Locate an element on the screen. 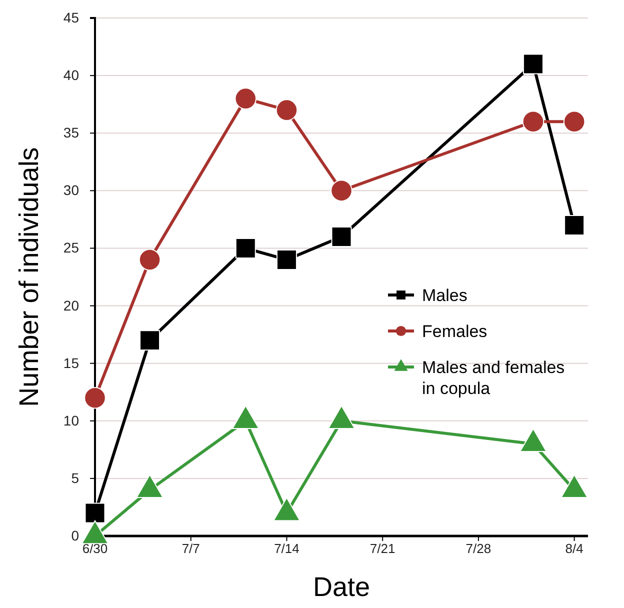 The width and height of the screenshot is (624, 608). x-tick-label: 7/21 is located at coordinates (383, 548).